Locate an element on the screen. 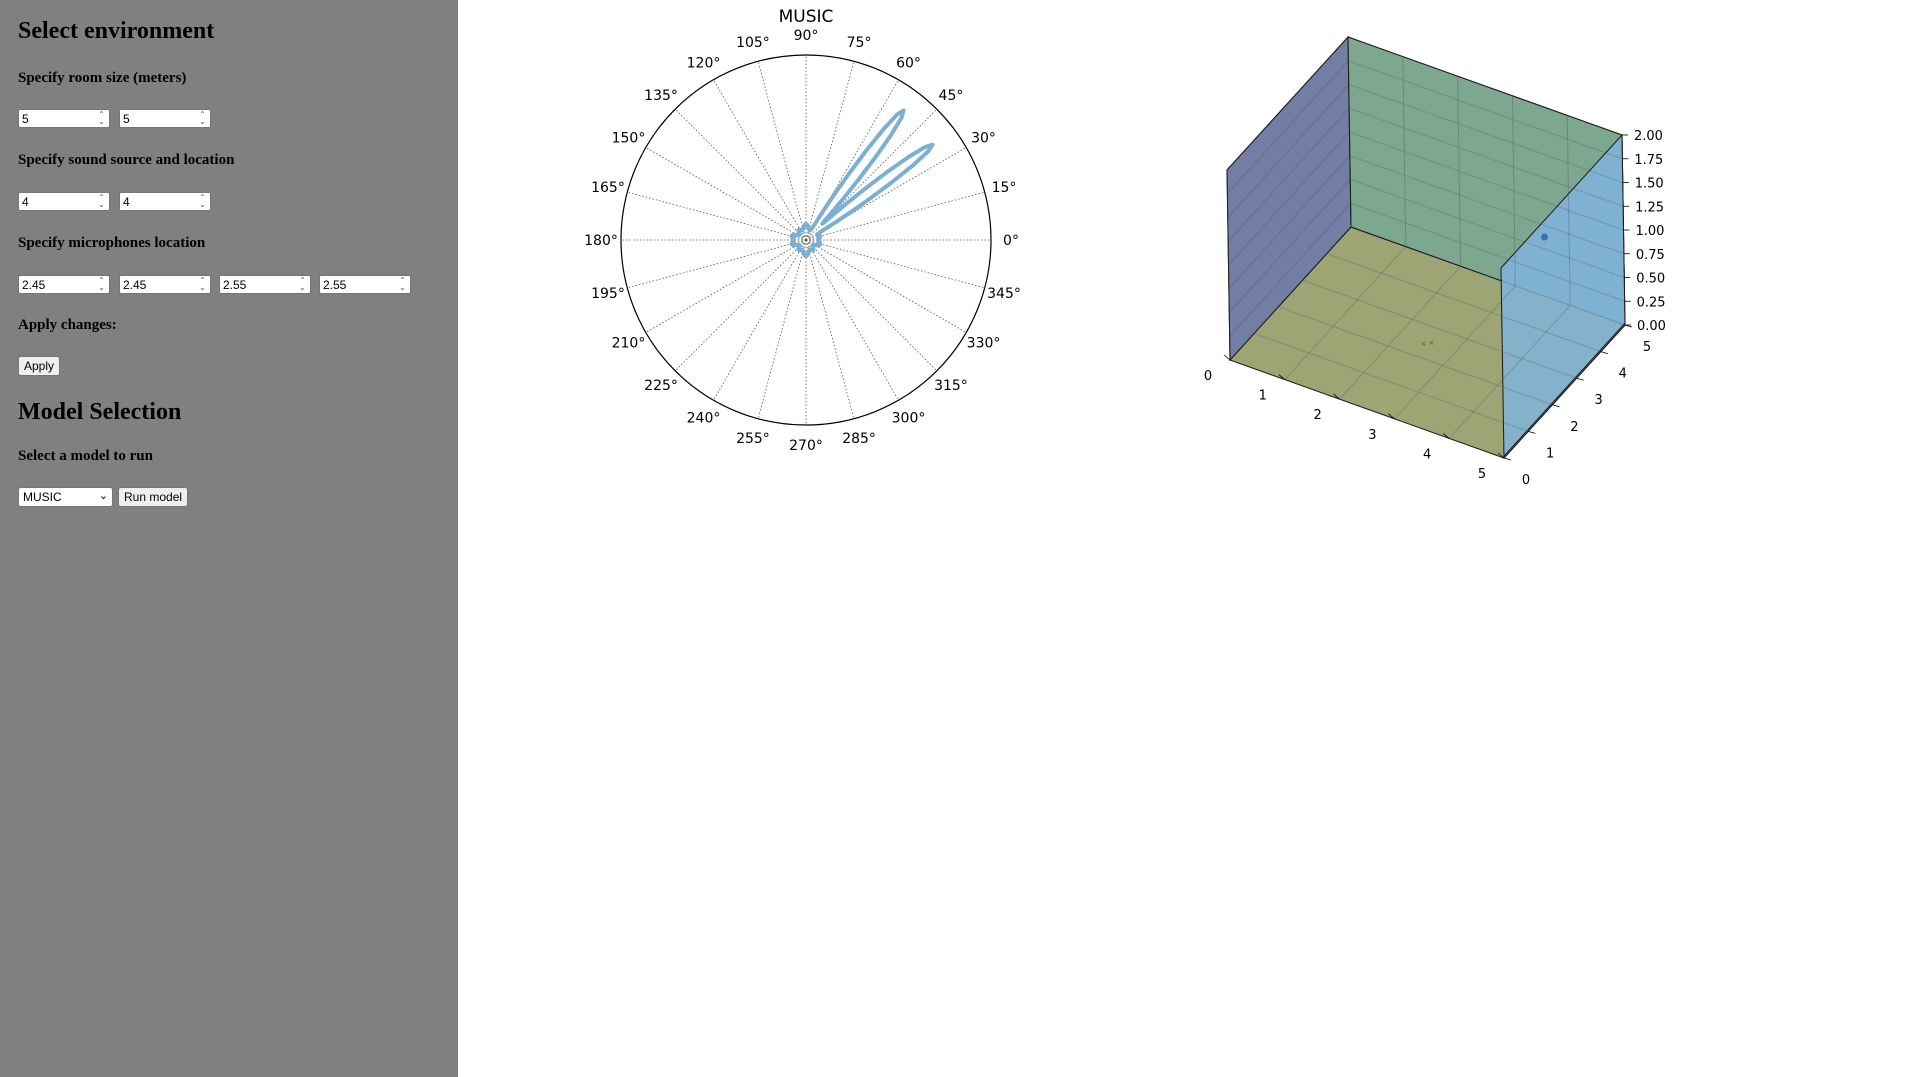  angle-tick-label: 285° is located at coordinates (859, 439).